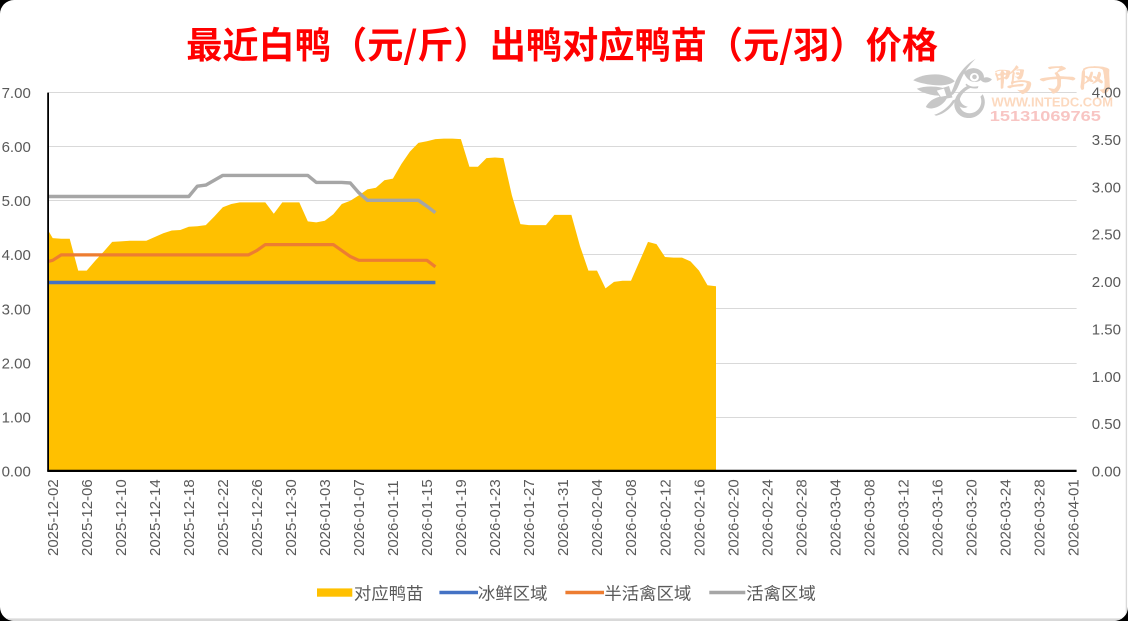 The width and height of the screenshot is (1128, 621). What do you see at coordinates (155, 517) in the screenshot?
I see `svg-text: 2025-12-14` at bounding box center [155, 517].